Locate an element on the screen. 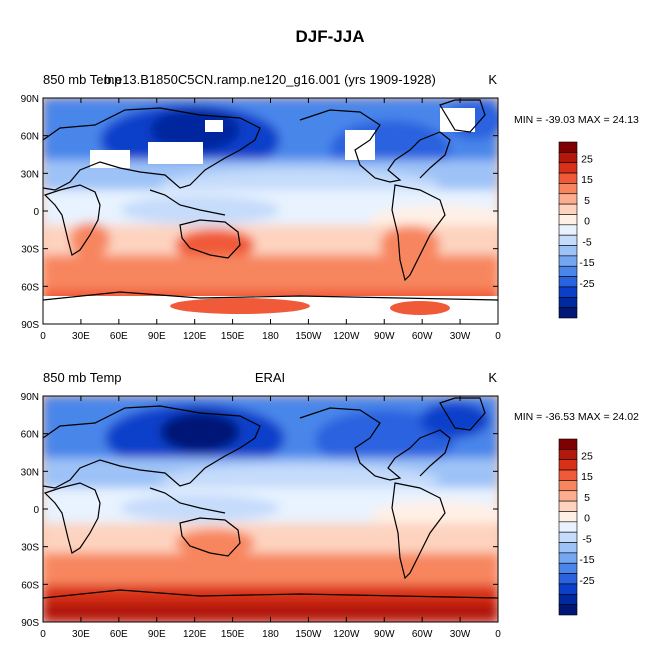 This screenshot has width=661, height=660. top-units: K is located at coordinates (492, 79).